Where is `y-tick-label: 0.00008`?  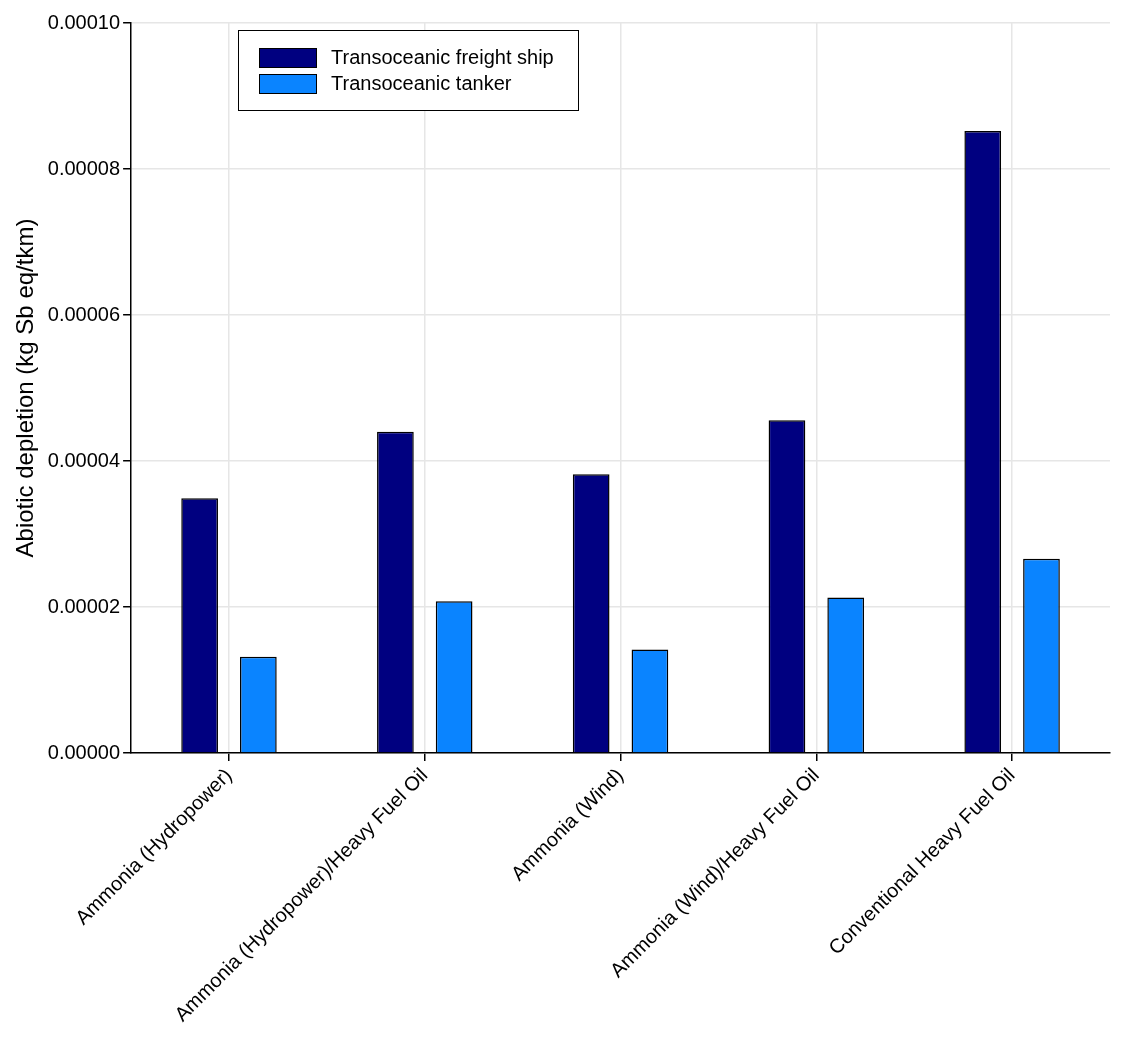 y-tick-label: 0.00008 is located at coordinates (84, 167).